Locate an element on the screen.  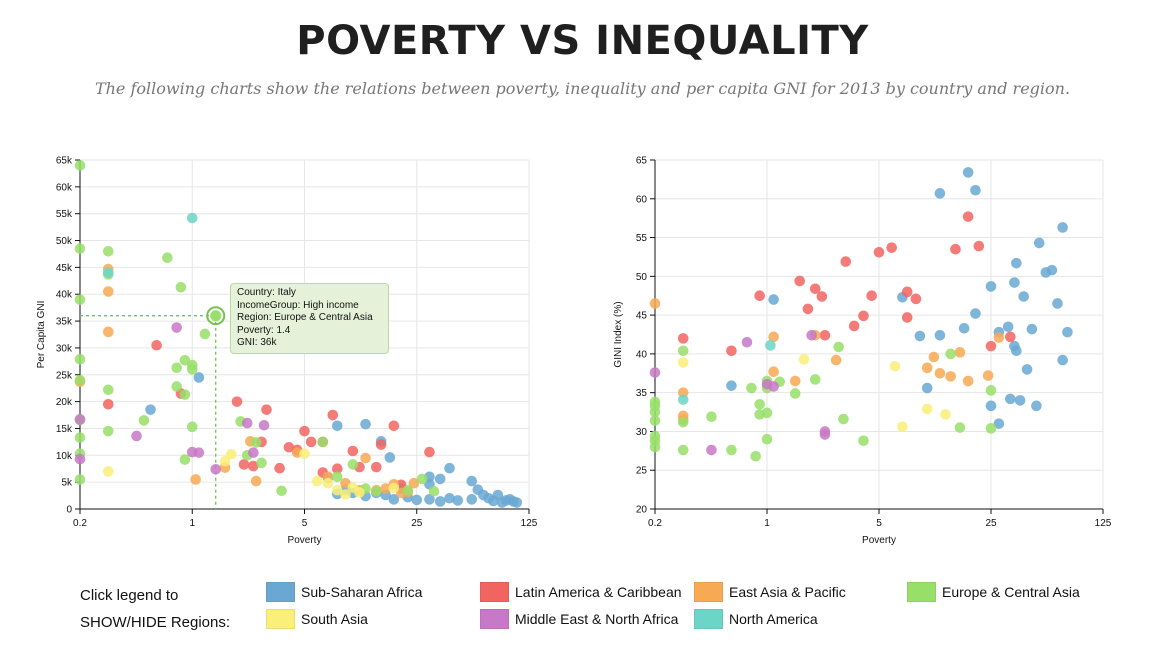
legend-item-europe-central-asia: Europe & Central Asia is located at coordinates (993, 592).